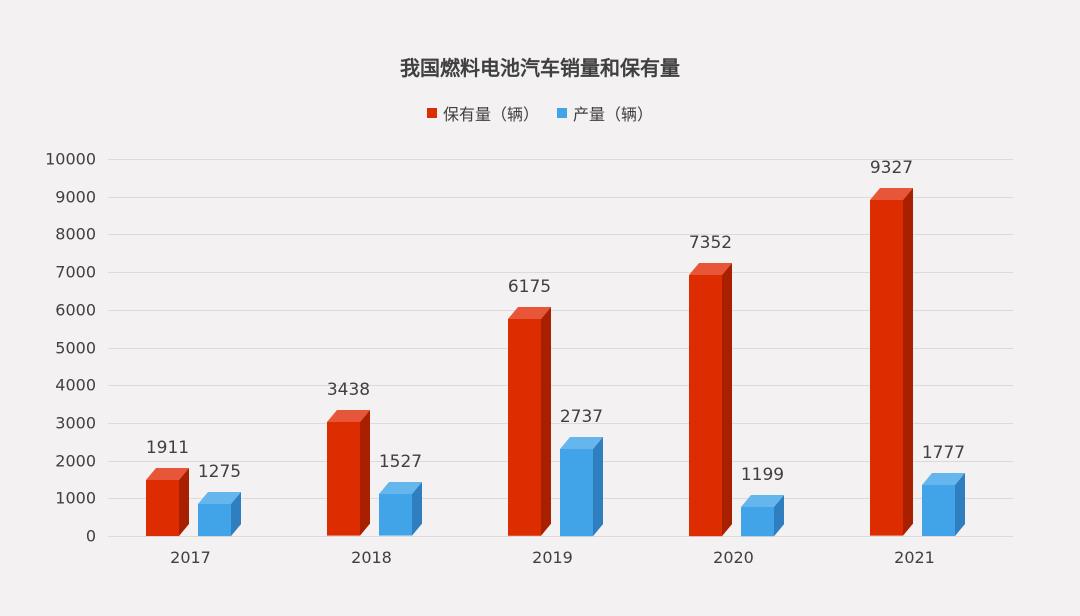 The height and width of the screenshot is (616, 1080). What do you see at coordinates (70, 159) in the screenshot?
I see `y-tick-label: 10000` at bounding box center [70, 159].